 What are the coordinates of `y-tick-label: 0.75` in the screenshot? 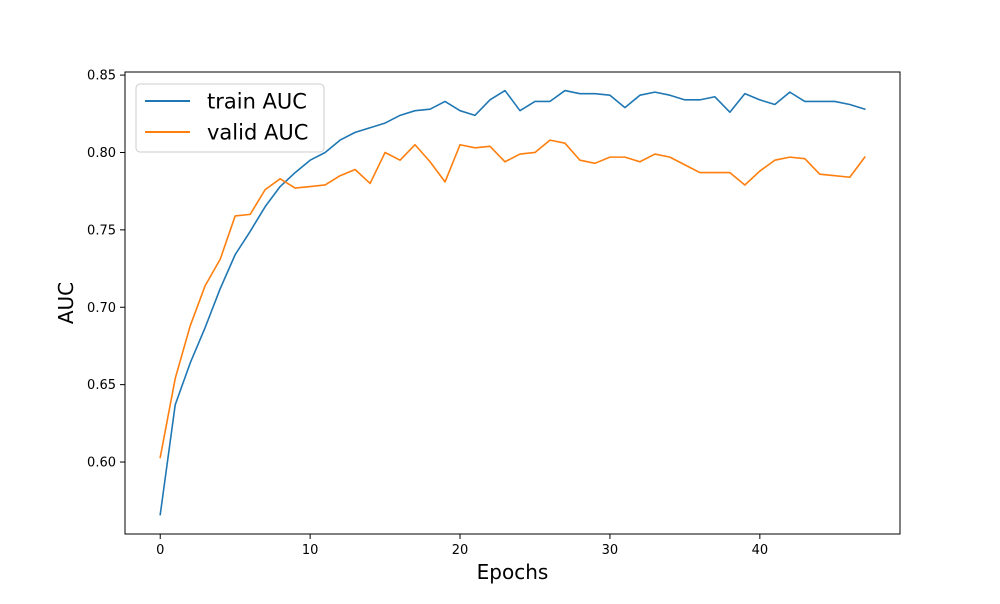 It's located at (101, 230).